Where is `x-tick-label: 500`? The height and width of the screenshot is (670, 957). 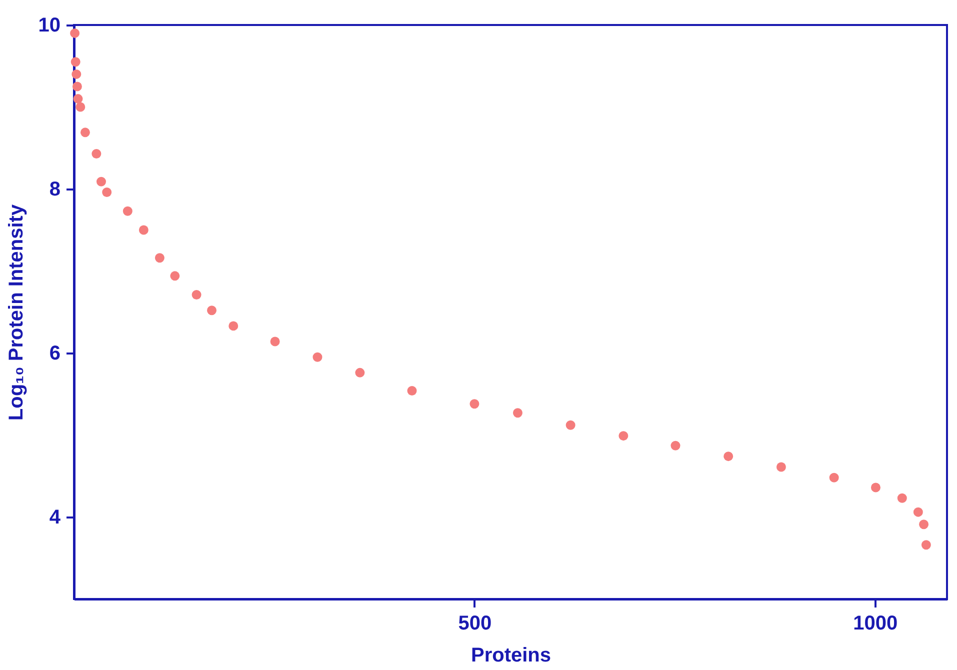 x-tick-label: 500 is located at coordinates (475, 623).